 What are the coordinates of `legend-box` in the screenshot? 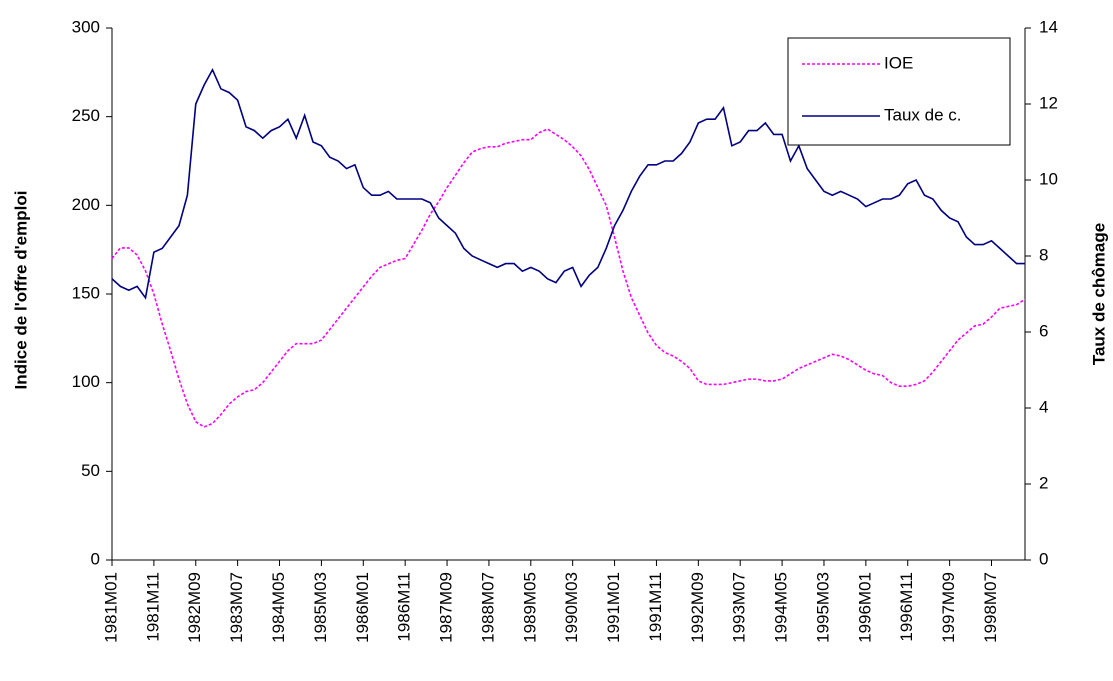 It's located at (899, 91).